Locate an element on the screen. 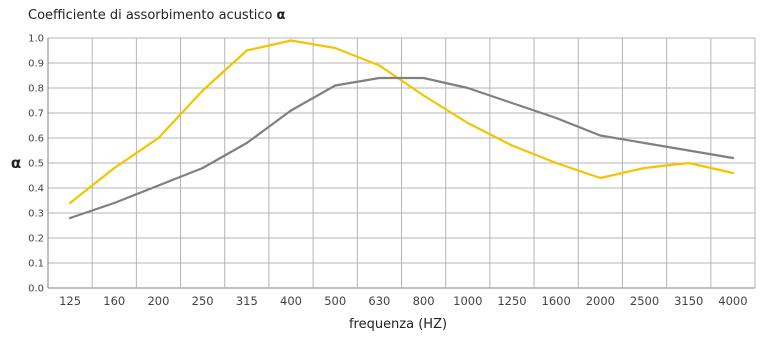 This screenshot has width=765, height=339. x-tick-label: 2500 is located at coordinates (644, 301).